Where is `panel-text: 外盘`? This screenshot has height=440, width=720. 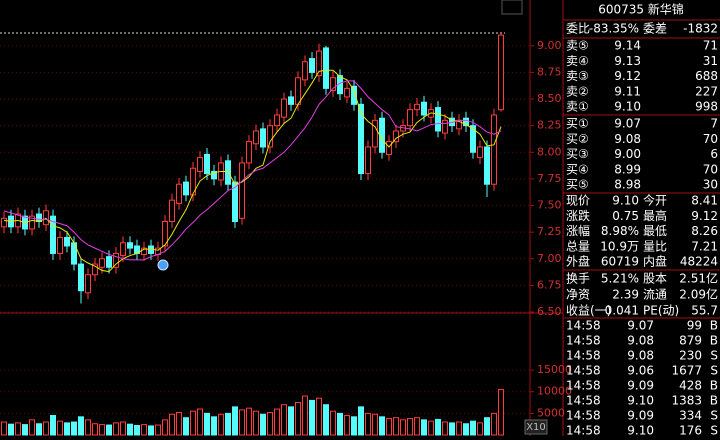 panel-text: 外盘 is located at coordinates (578, 261).